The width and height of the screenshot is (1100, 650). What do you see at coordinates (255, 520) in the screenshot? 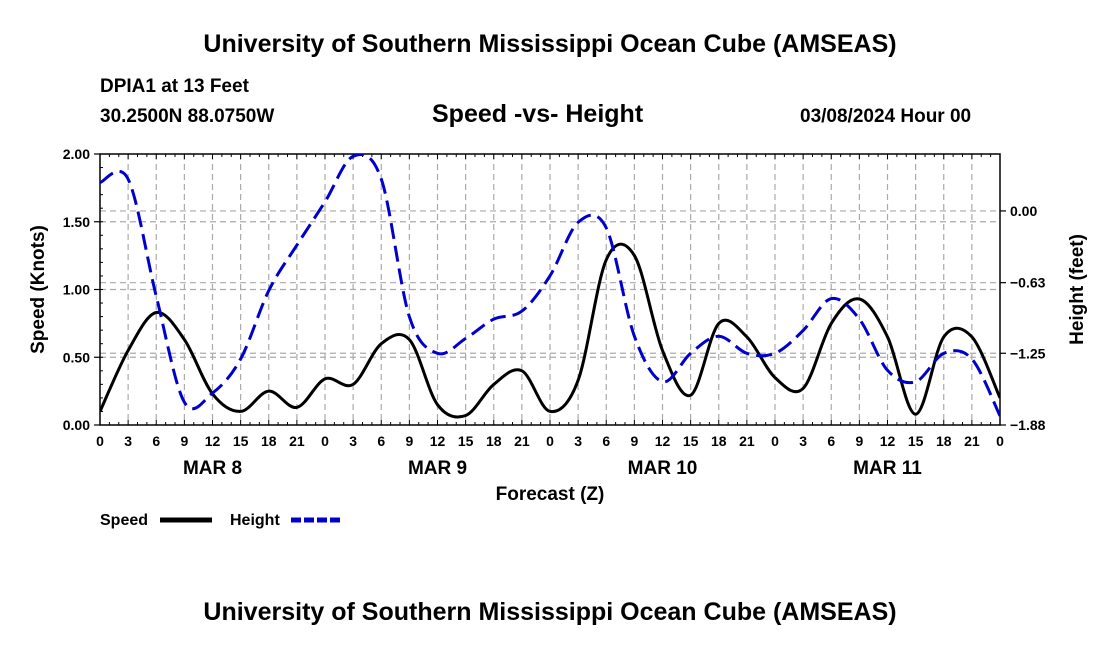
I see `legend-height-label: Height` at bounding box center [255, 520].